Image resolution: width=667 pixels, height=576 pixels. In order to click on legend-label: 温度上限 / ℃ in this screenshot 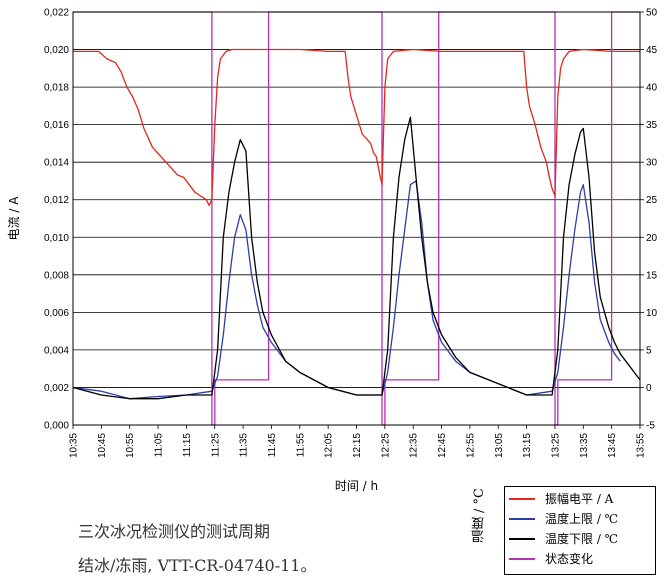, I will do `click(581, 518)`.